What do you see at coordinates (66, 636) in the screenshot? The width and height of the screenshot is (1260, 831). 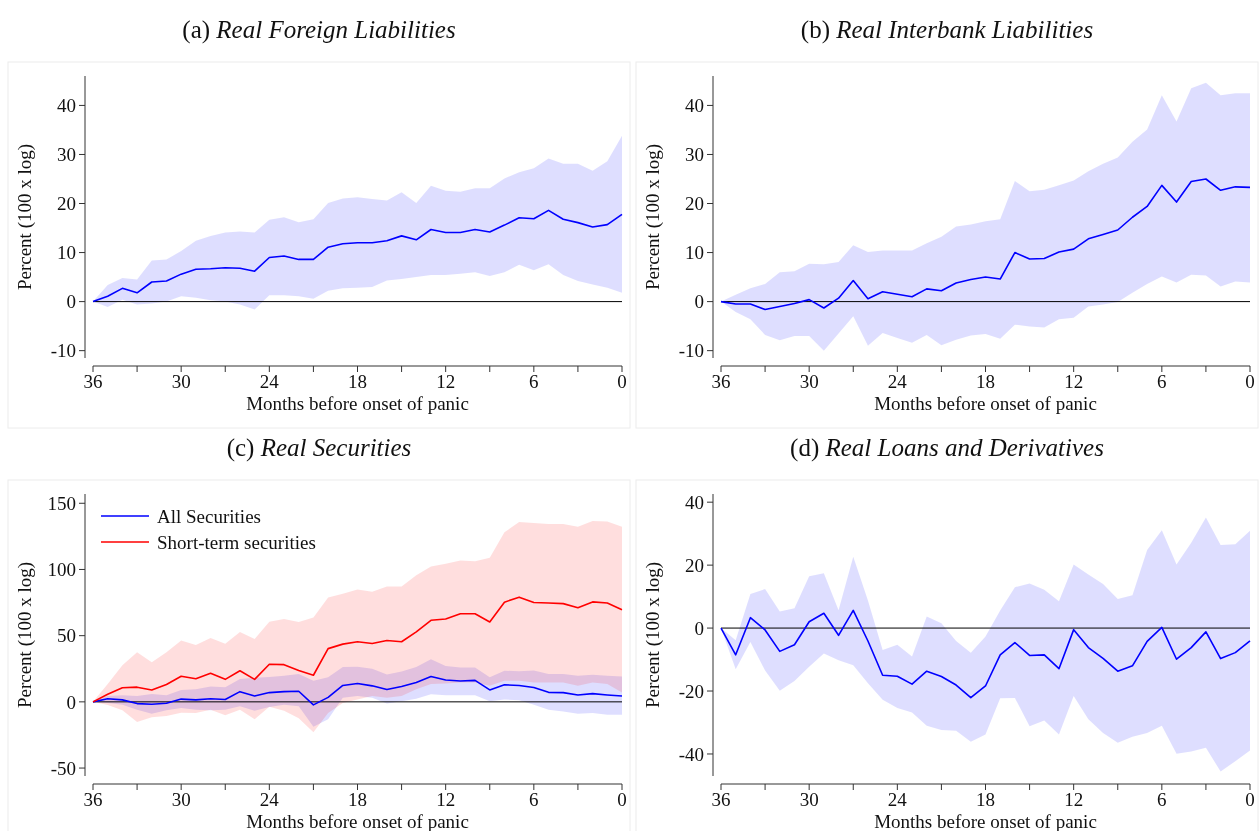 I see `y-tick-label: 50` at bounding box center [66, 636].